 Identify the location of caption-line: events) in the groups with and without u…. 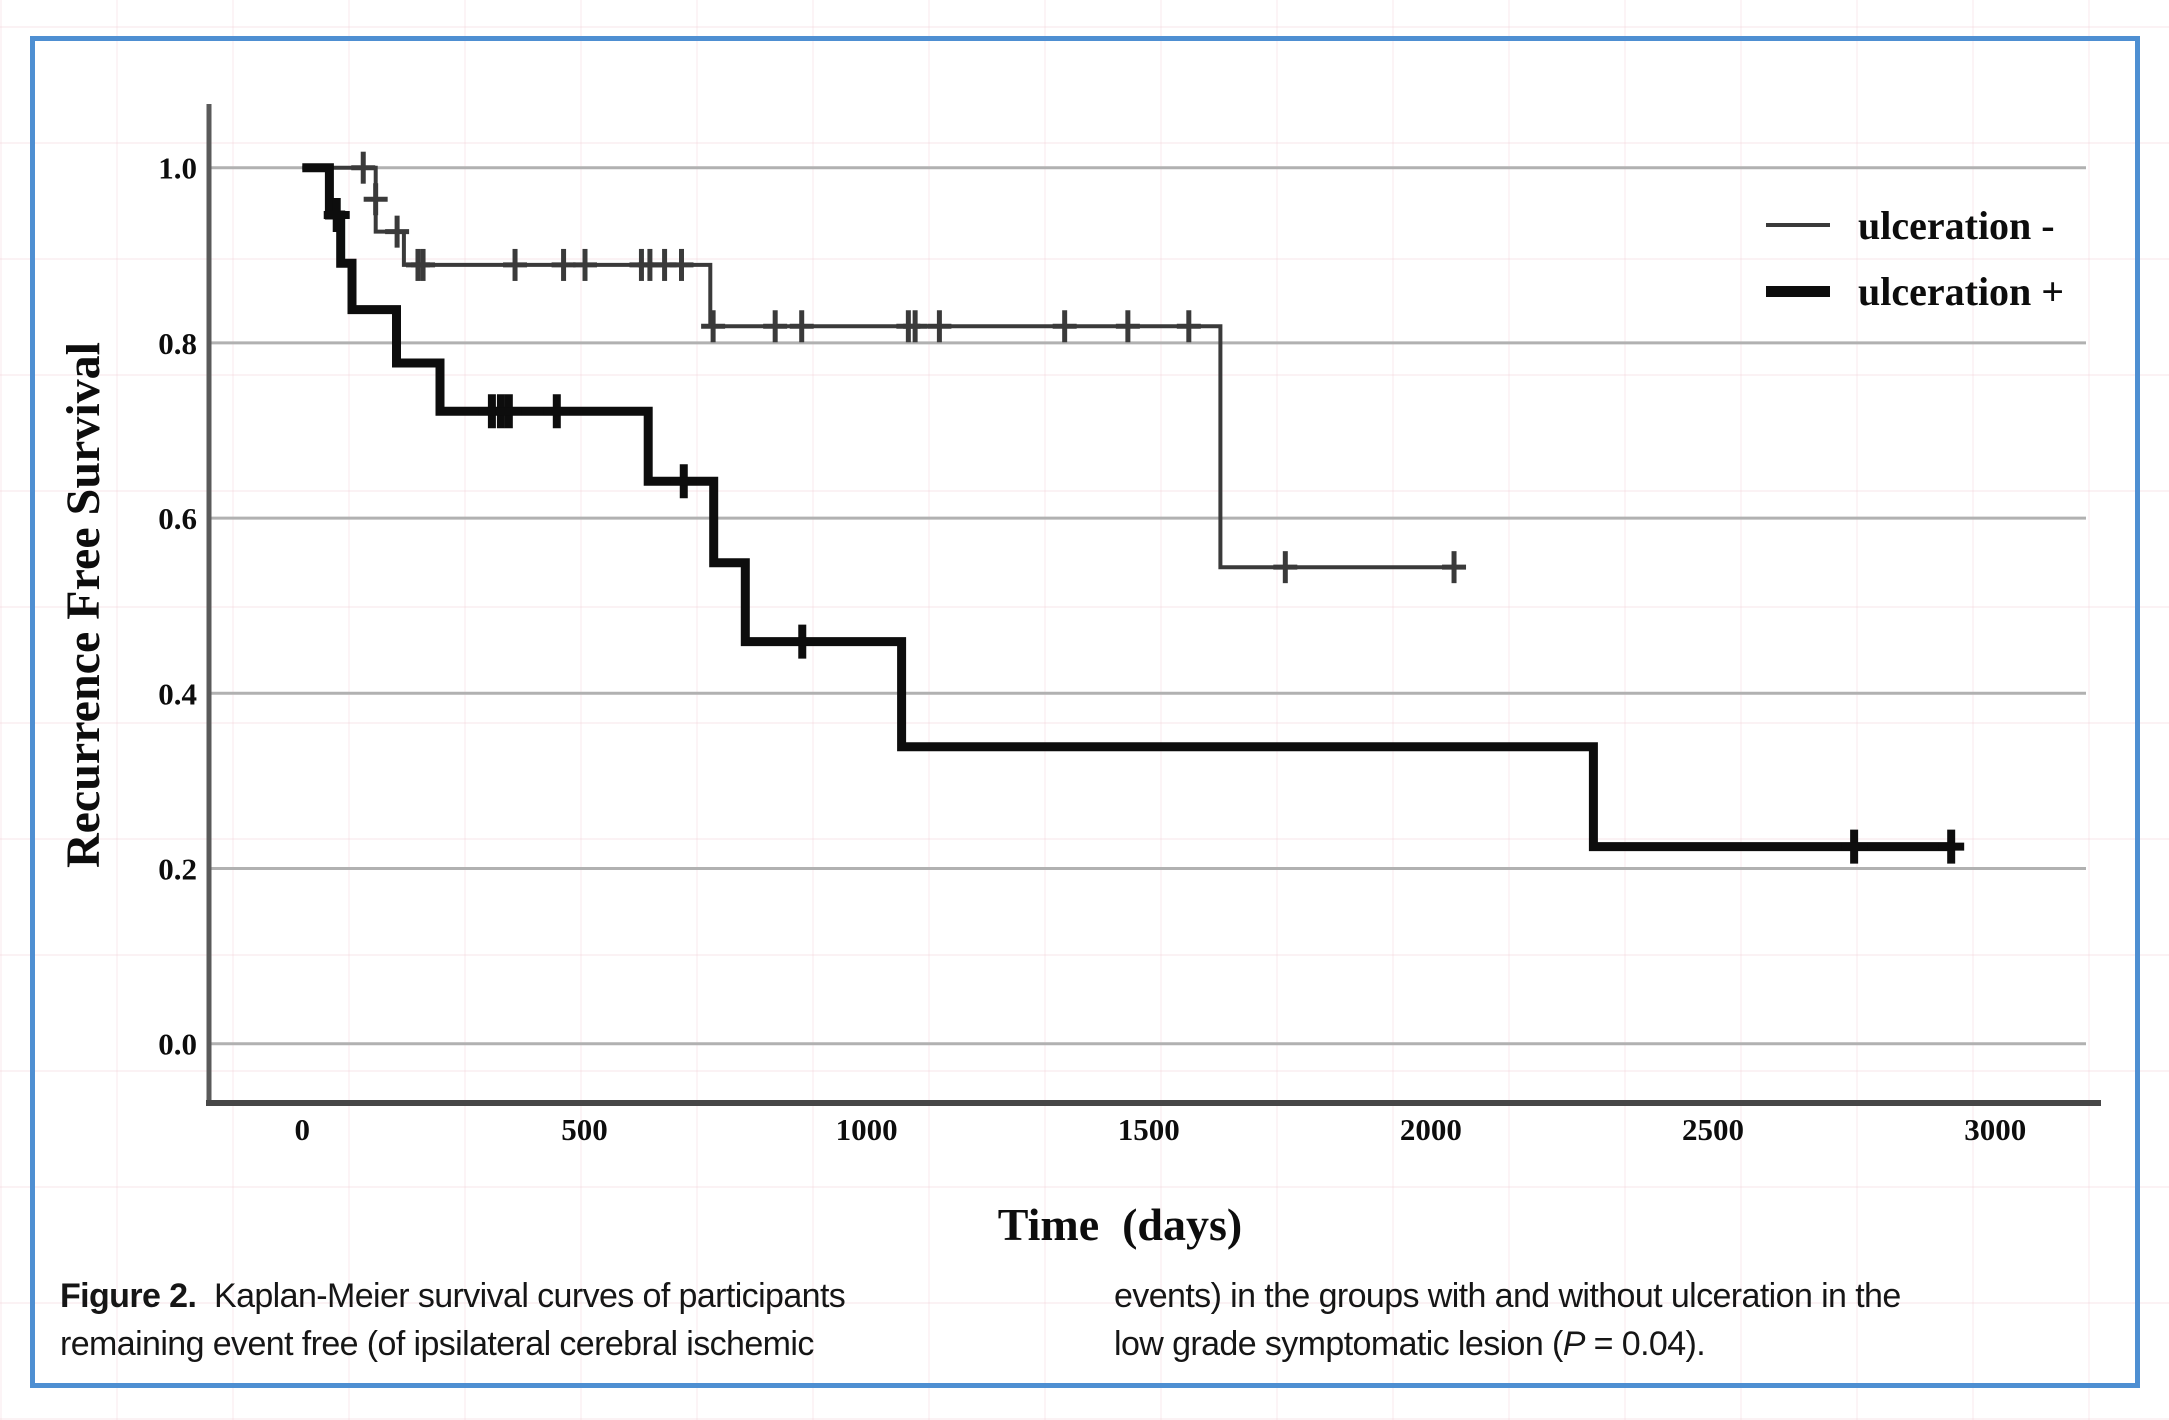
(1624, 1296).